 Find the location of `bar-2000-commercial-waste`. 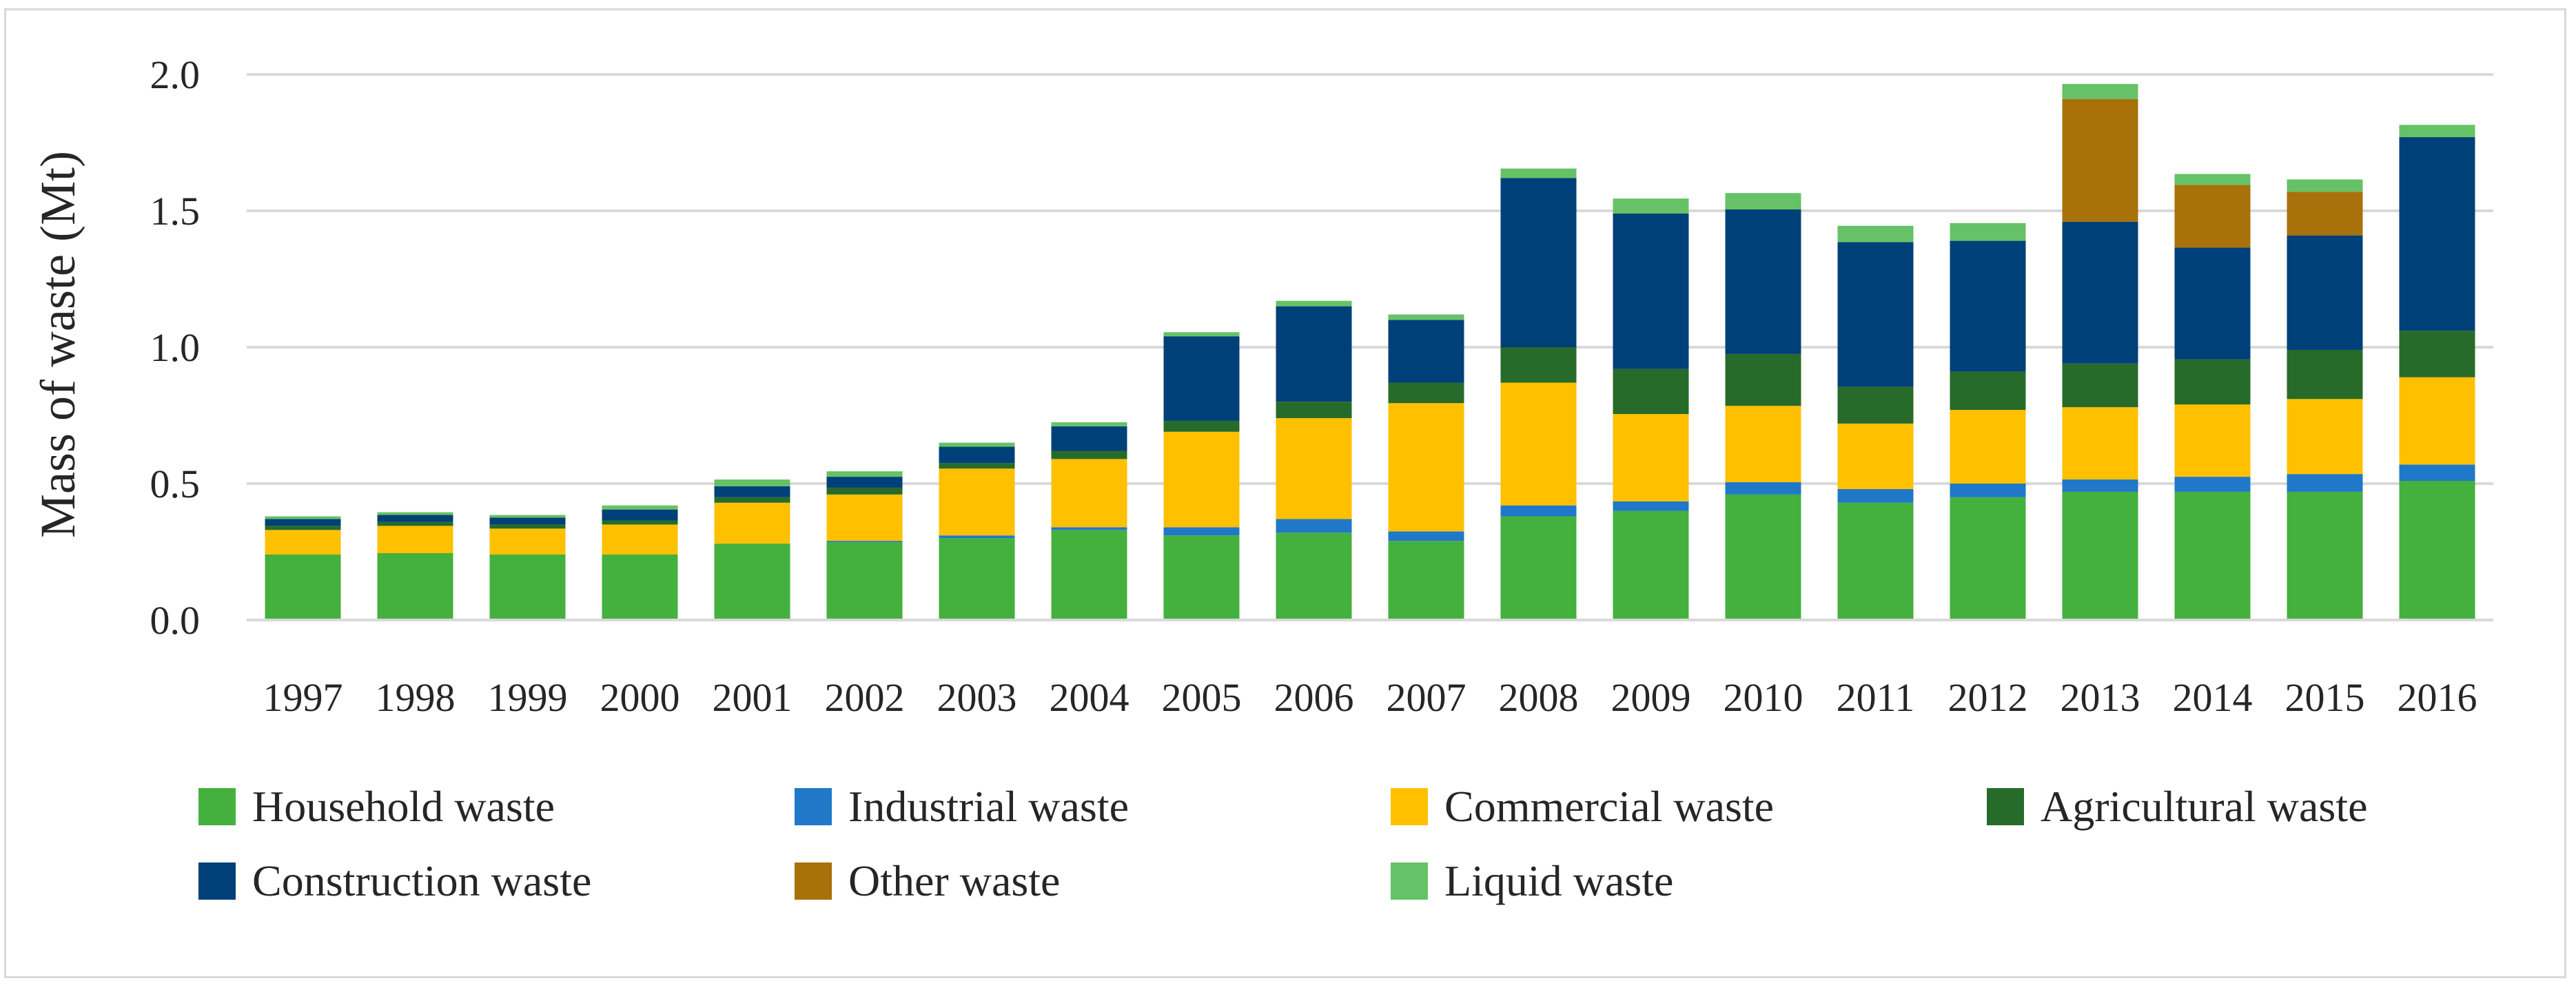

bar-2000-commercial-waste is located at coordinates (640, 539).